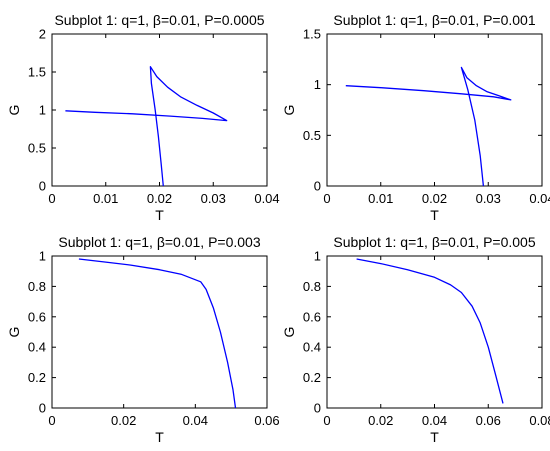 The image size is (550, 451). Describe the element at coordinates (434, 242) in the screenshot. I see `chart-title: Subplot 1: q=1, β=0.01, P=0.005` at that location.